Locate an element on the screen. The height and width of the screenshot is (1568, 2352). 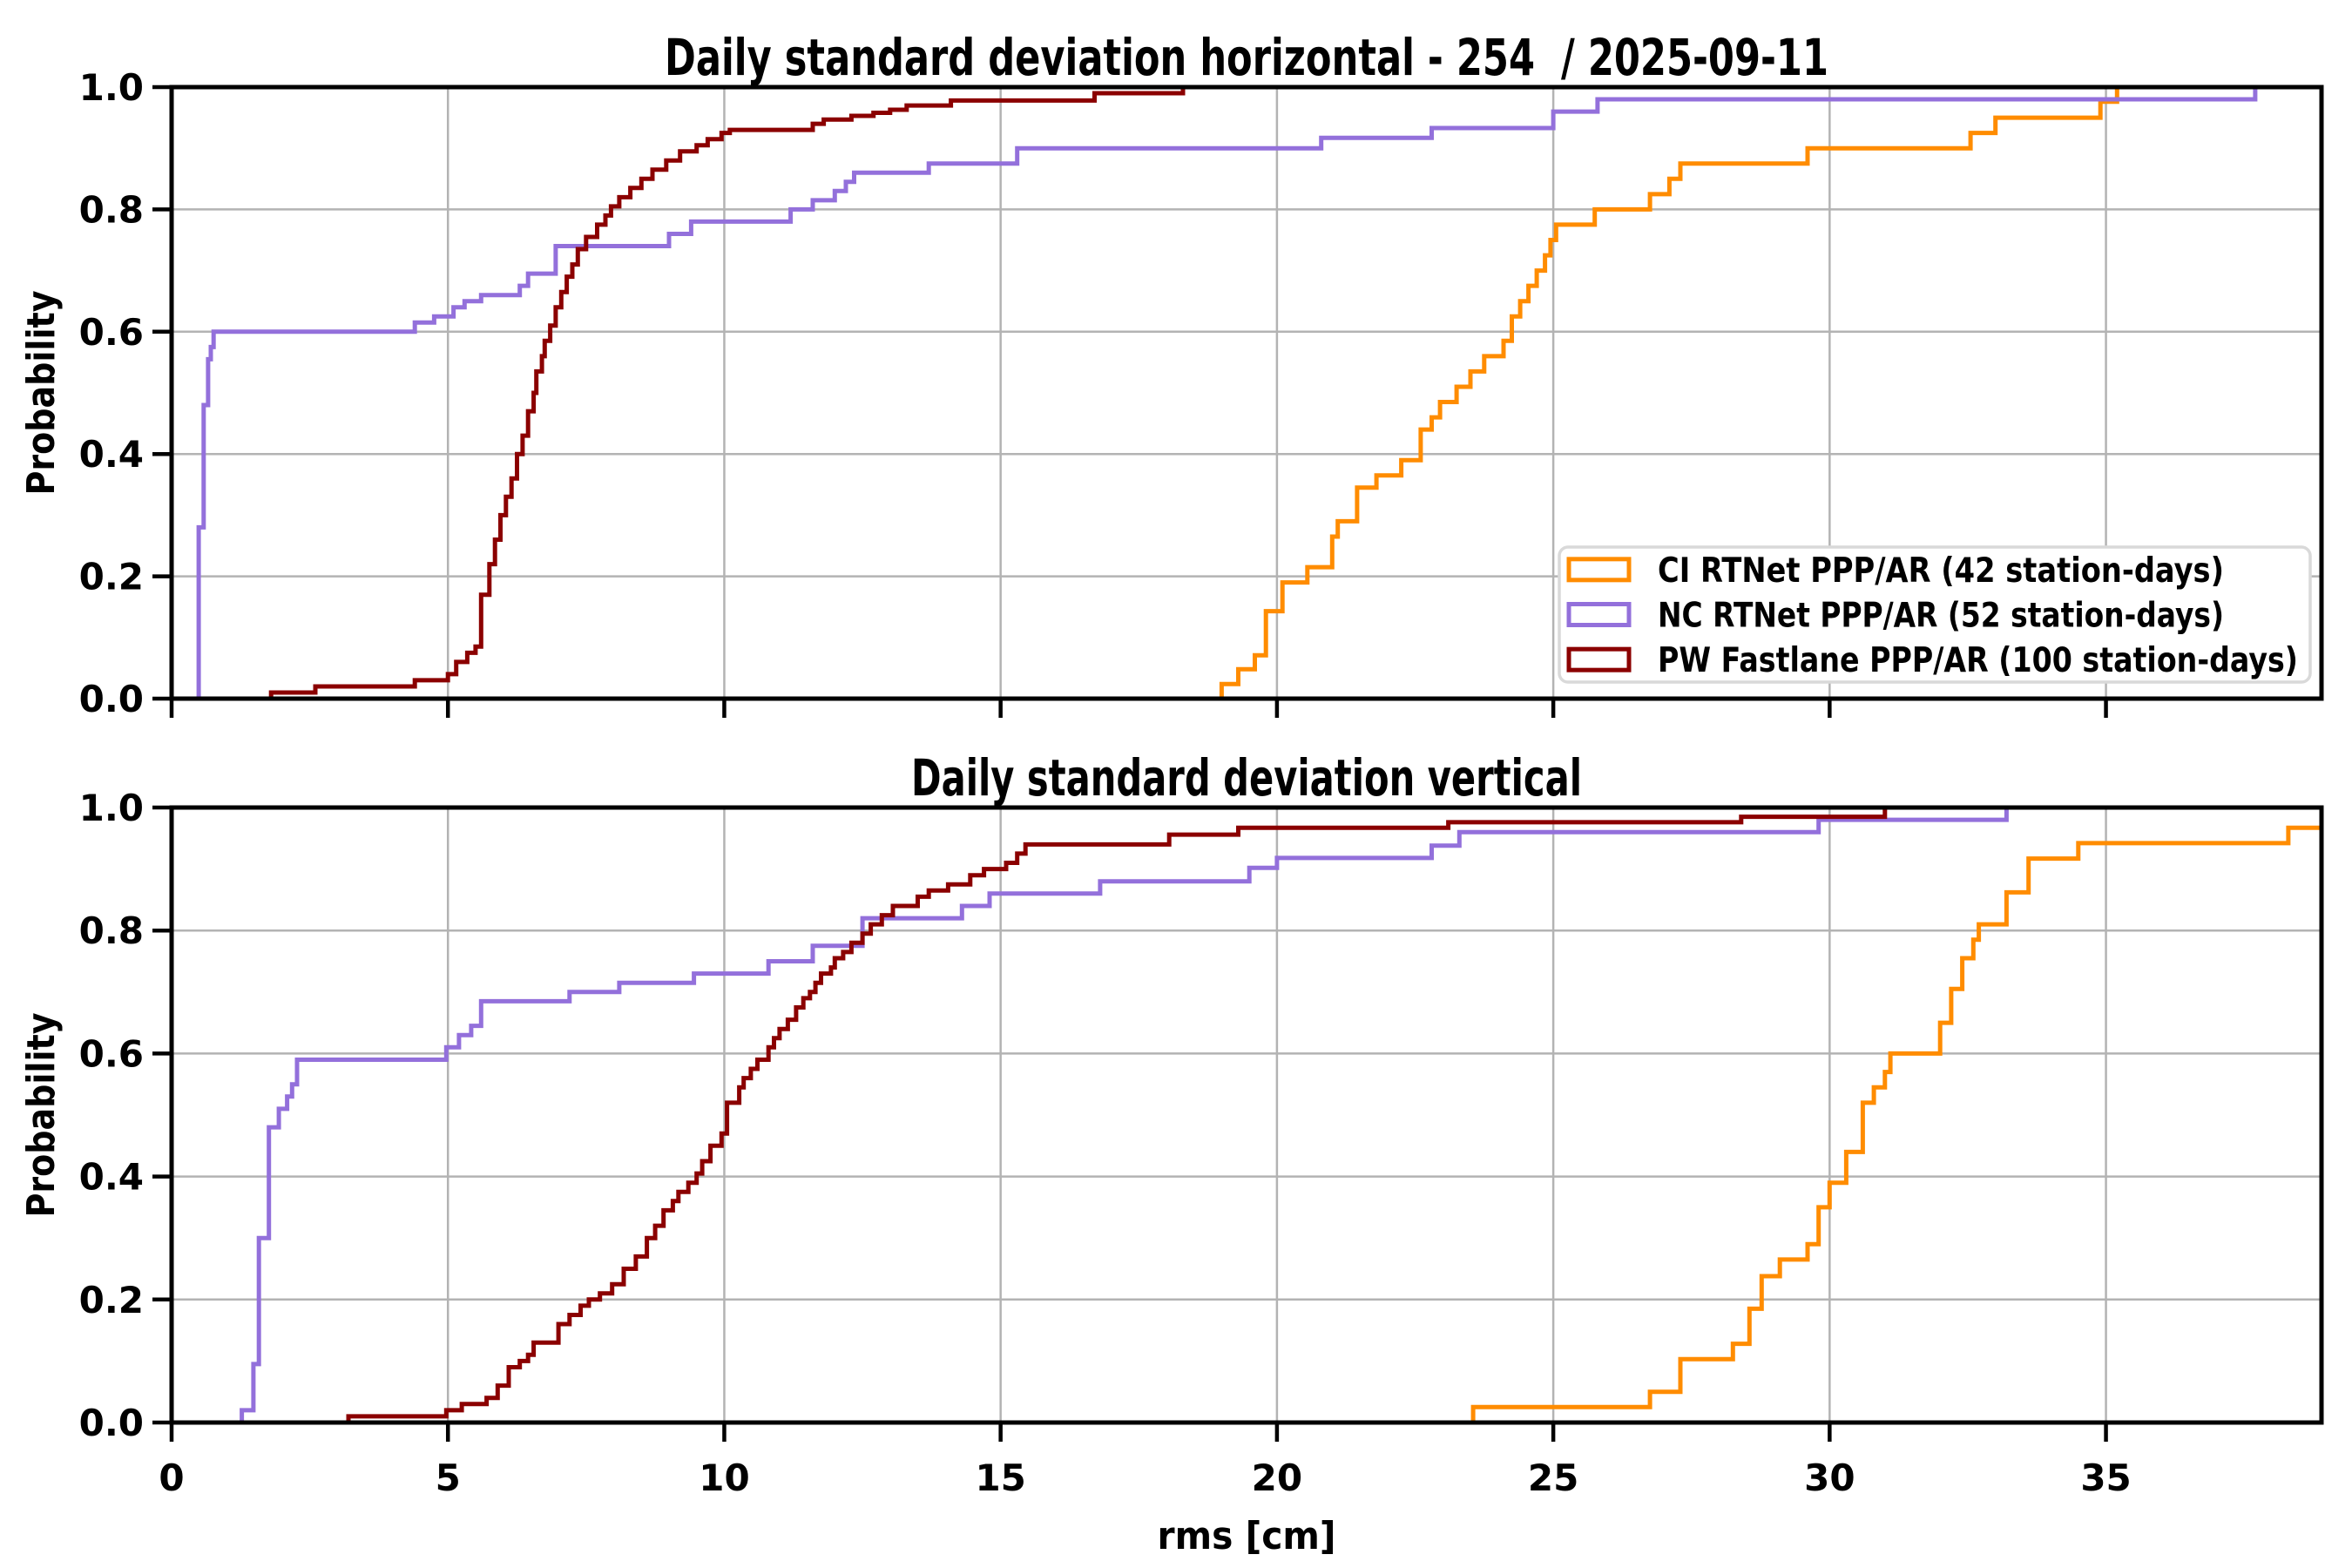
x-tick-label: 25 is located at coordinates (1553, 1477).